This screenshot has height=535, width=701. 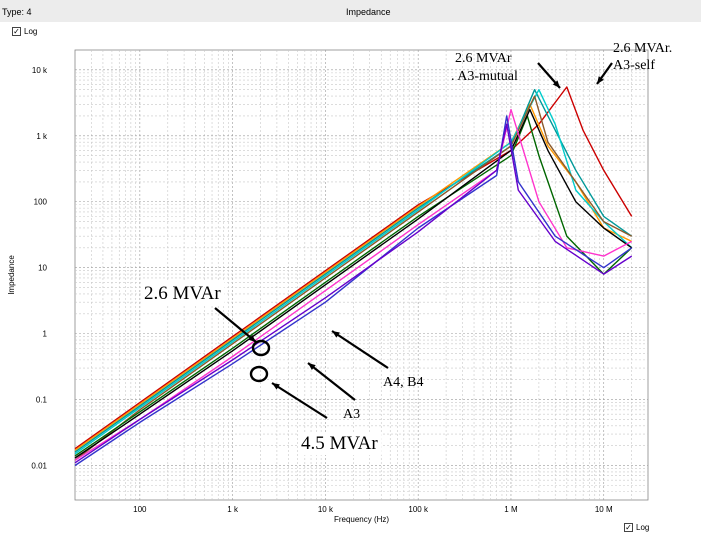 What do you see at coordinates (16, 31) in the screenshot?
I see `y-log-check-icon: ✓` at bounding box center [16, 31].